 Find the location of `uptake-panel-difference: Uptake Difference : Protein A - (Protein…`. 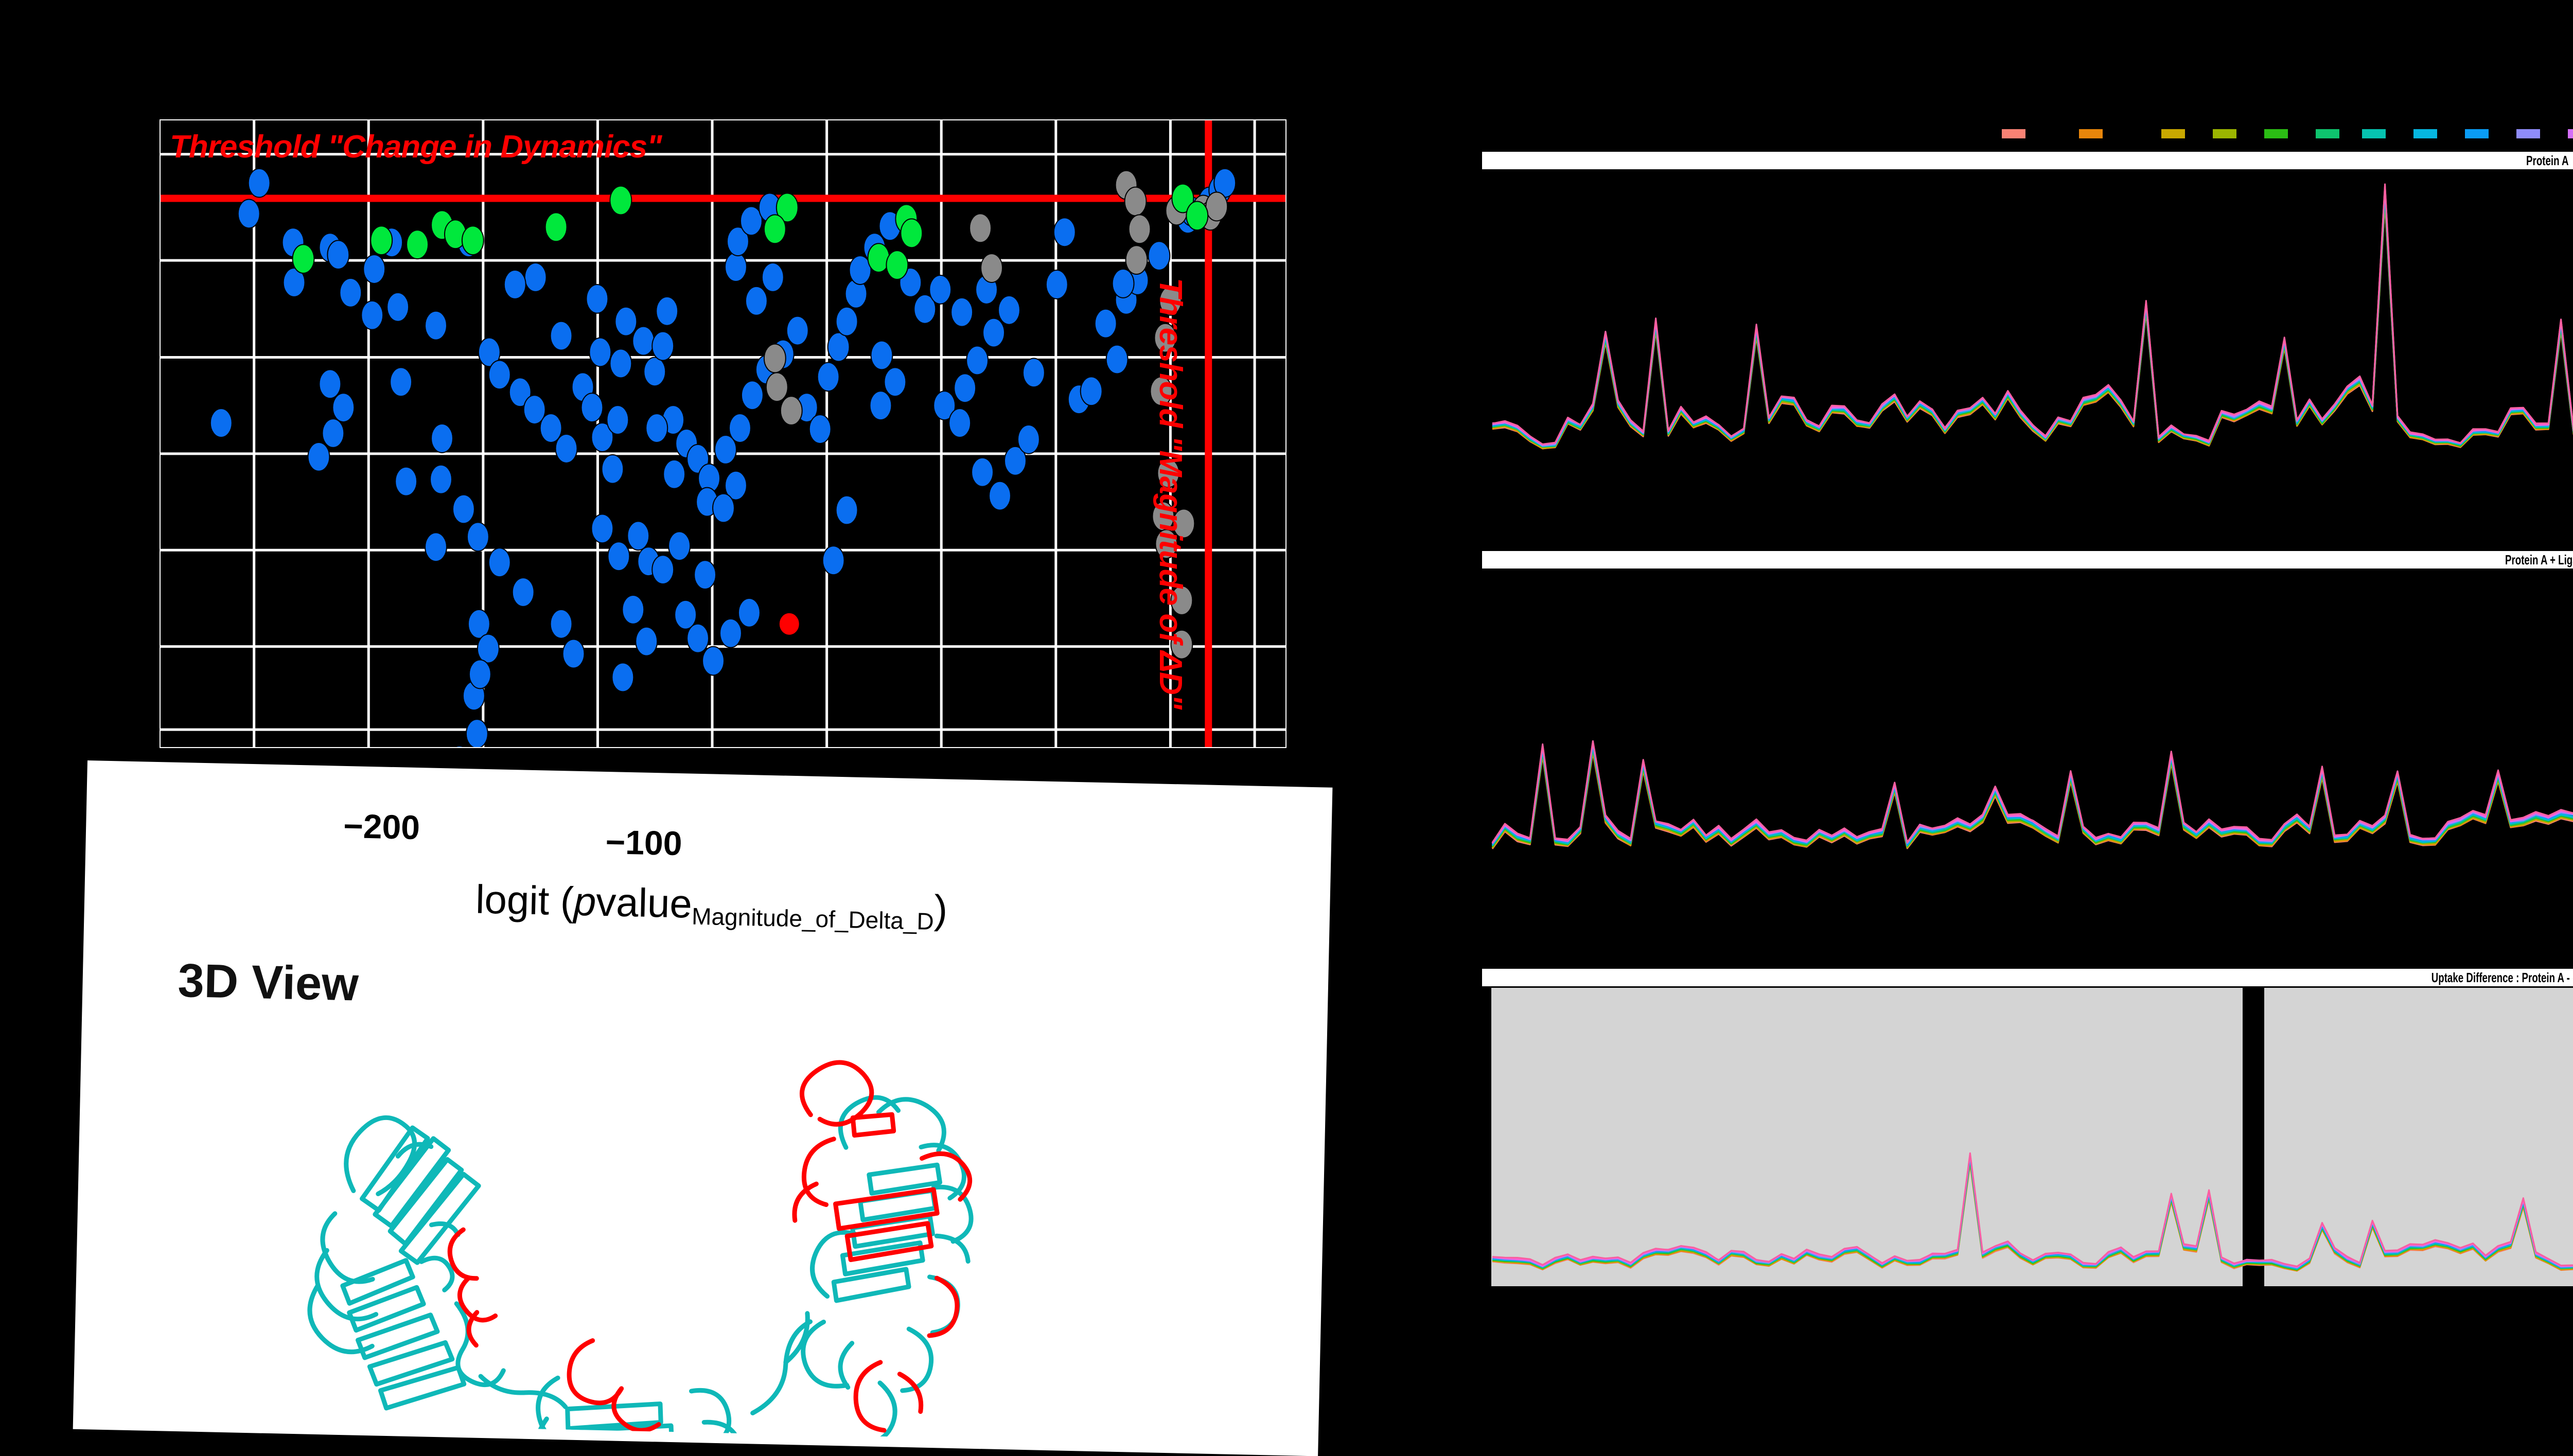

uptake-panel-difference: Uptake Difference : Protein A - (Protein… is located at coordinates (2027, 1126).